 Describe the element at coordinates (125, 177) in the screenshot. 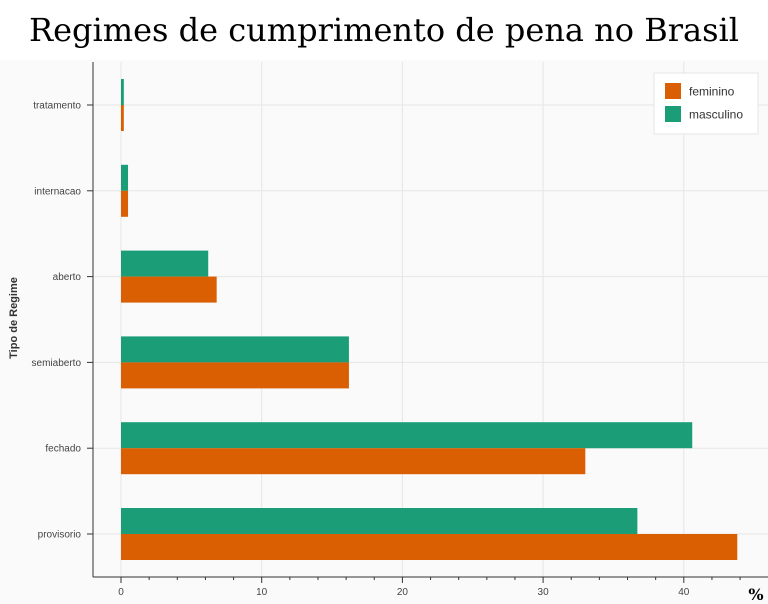

I see `bar-masculino-internacao` at that location.